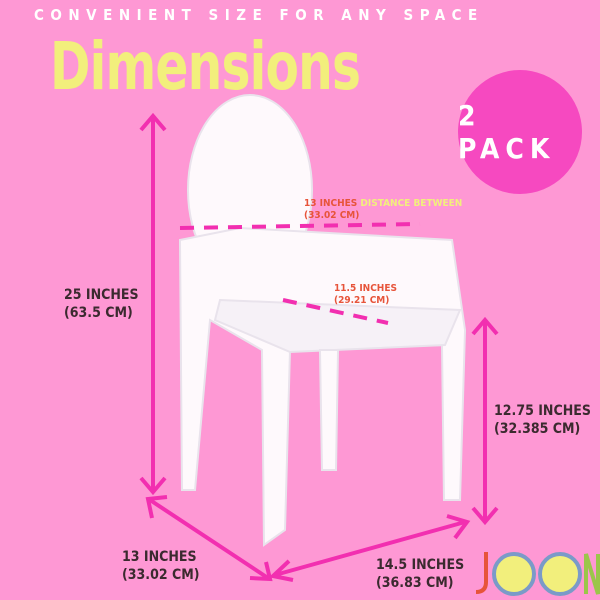 The width and height of the screenshot is (600, 600). What do you see at coordinates (331, 203) in the screenshot?
I see `arm-distance-inches: 13 INCHES` at bounding box center [331, 203].